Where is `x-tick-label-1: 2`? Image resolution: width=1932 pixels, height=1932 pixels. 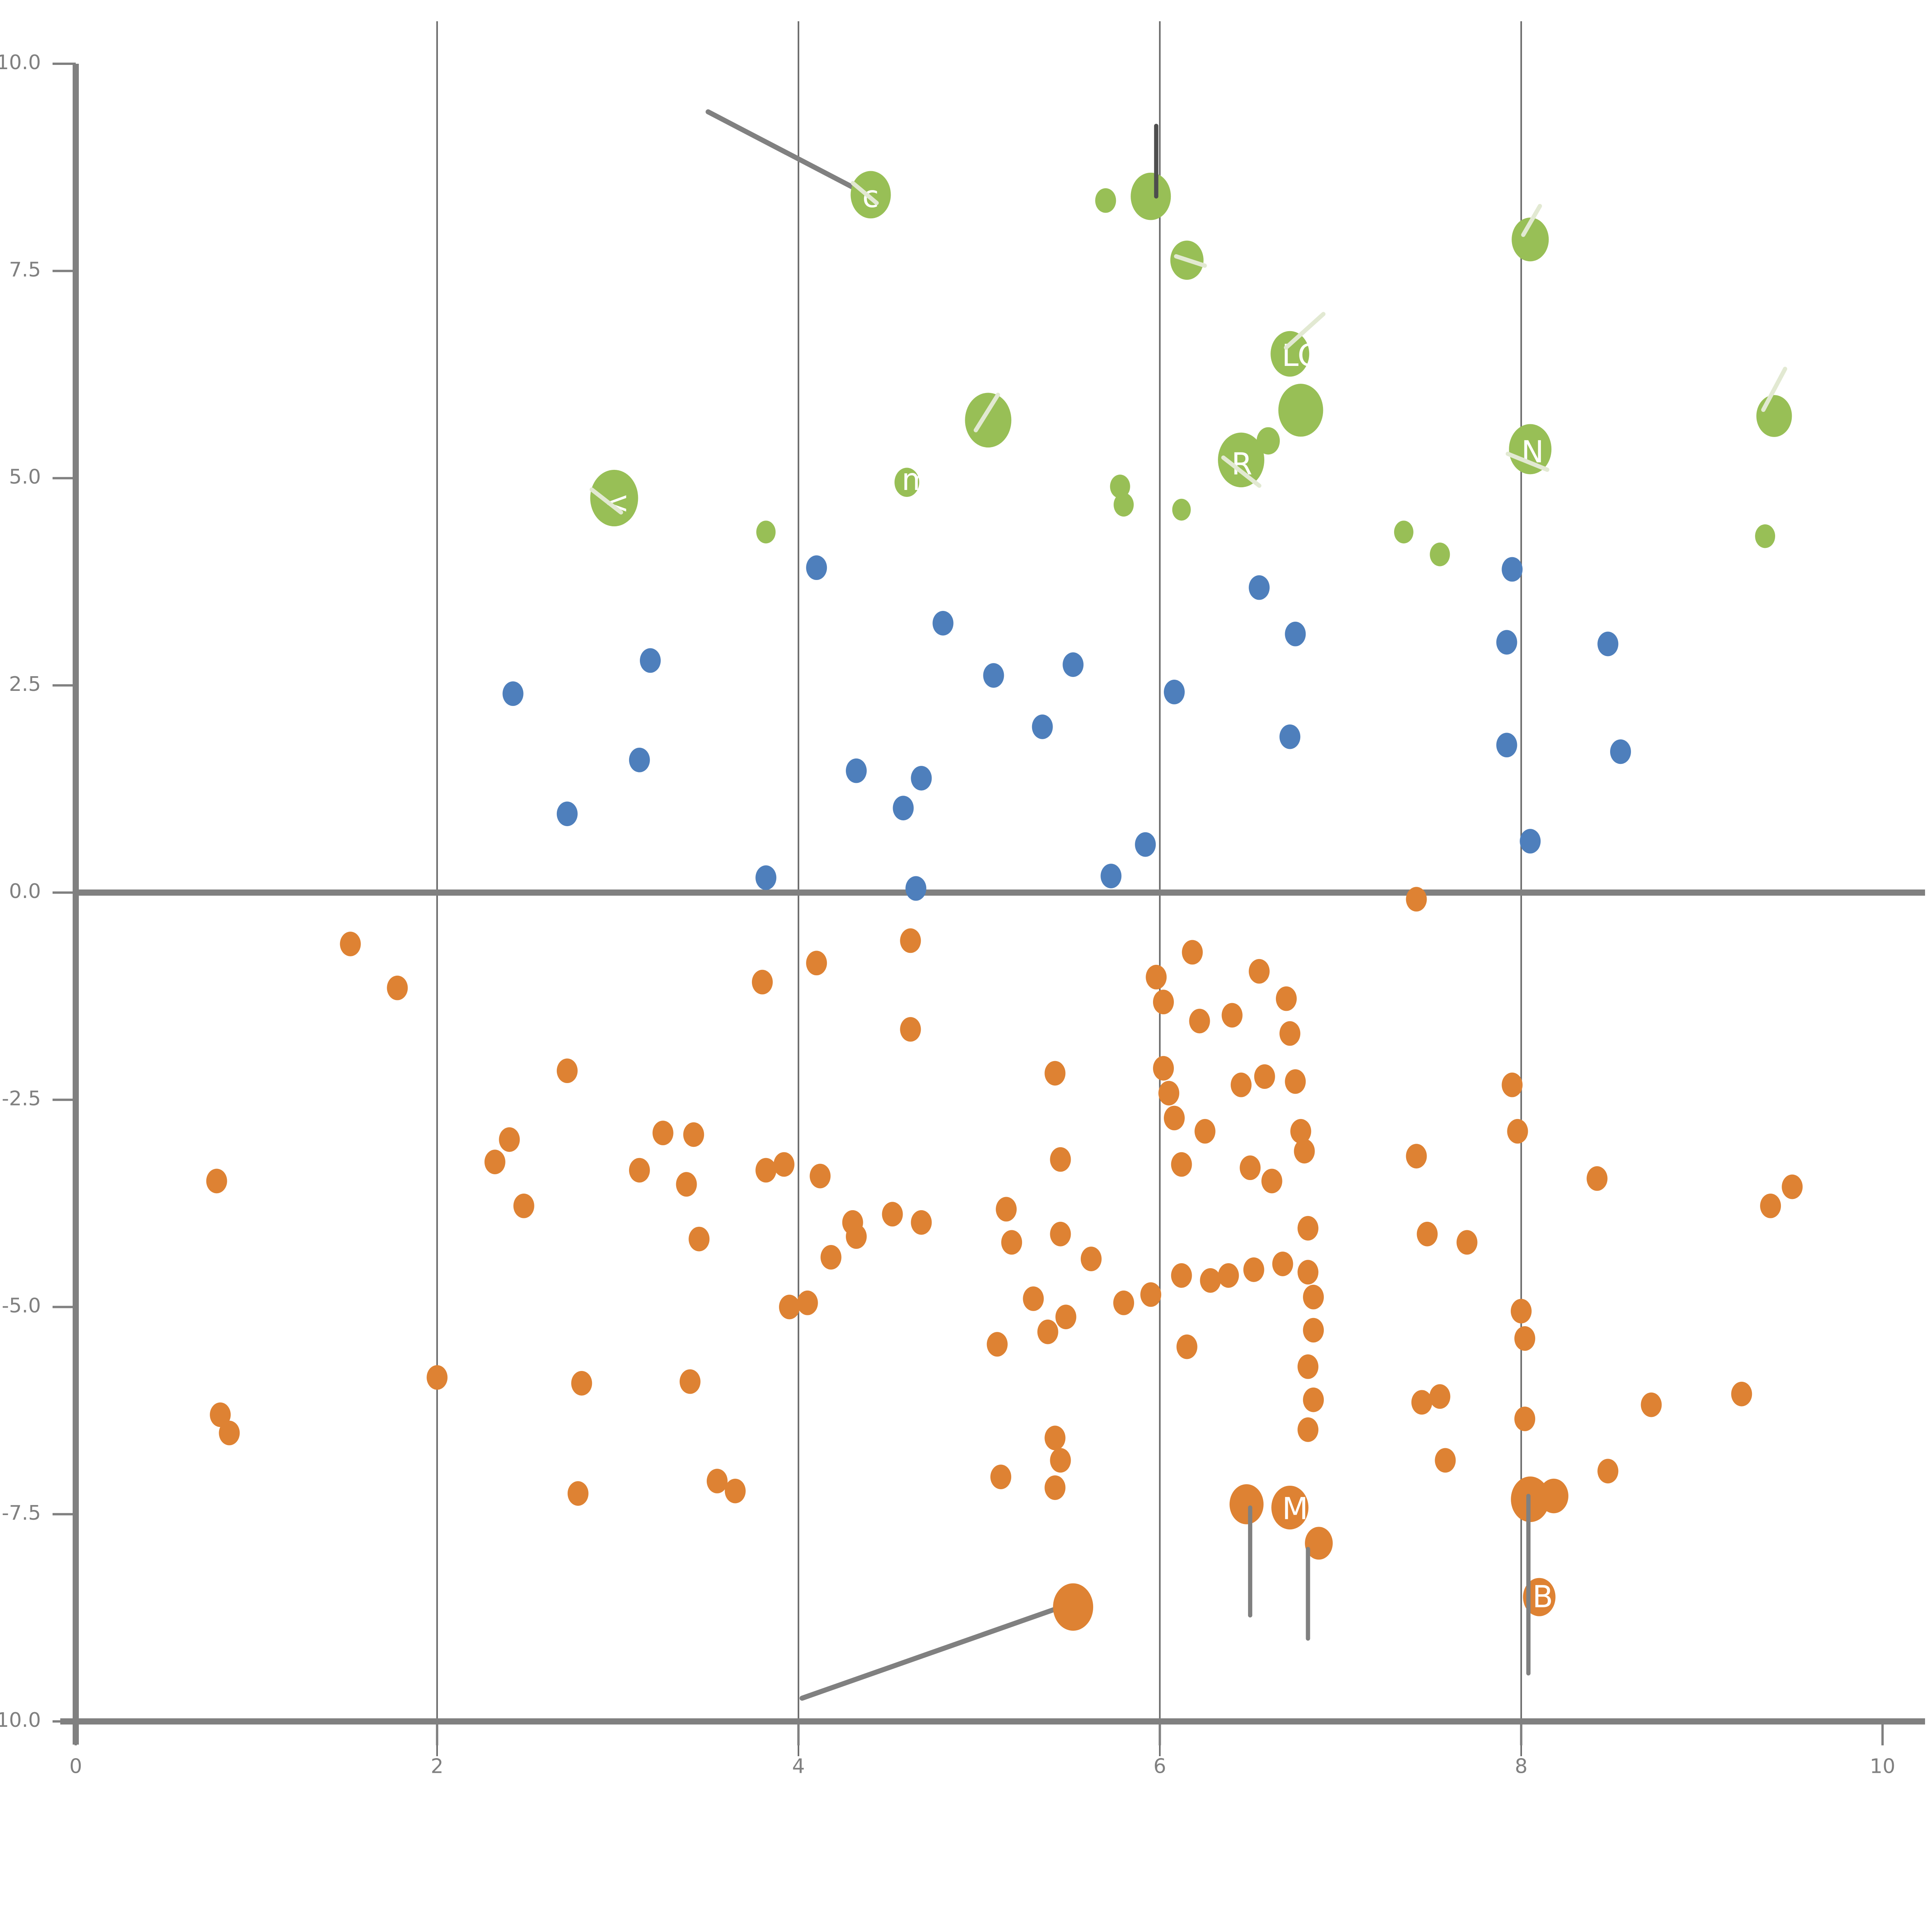 x-tick-label-1: 2 is located at coordinates (438, 1767).